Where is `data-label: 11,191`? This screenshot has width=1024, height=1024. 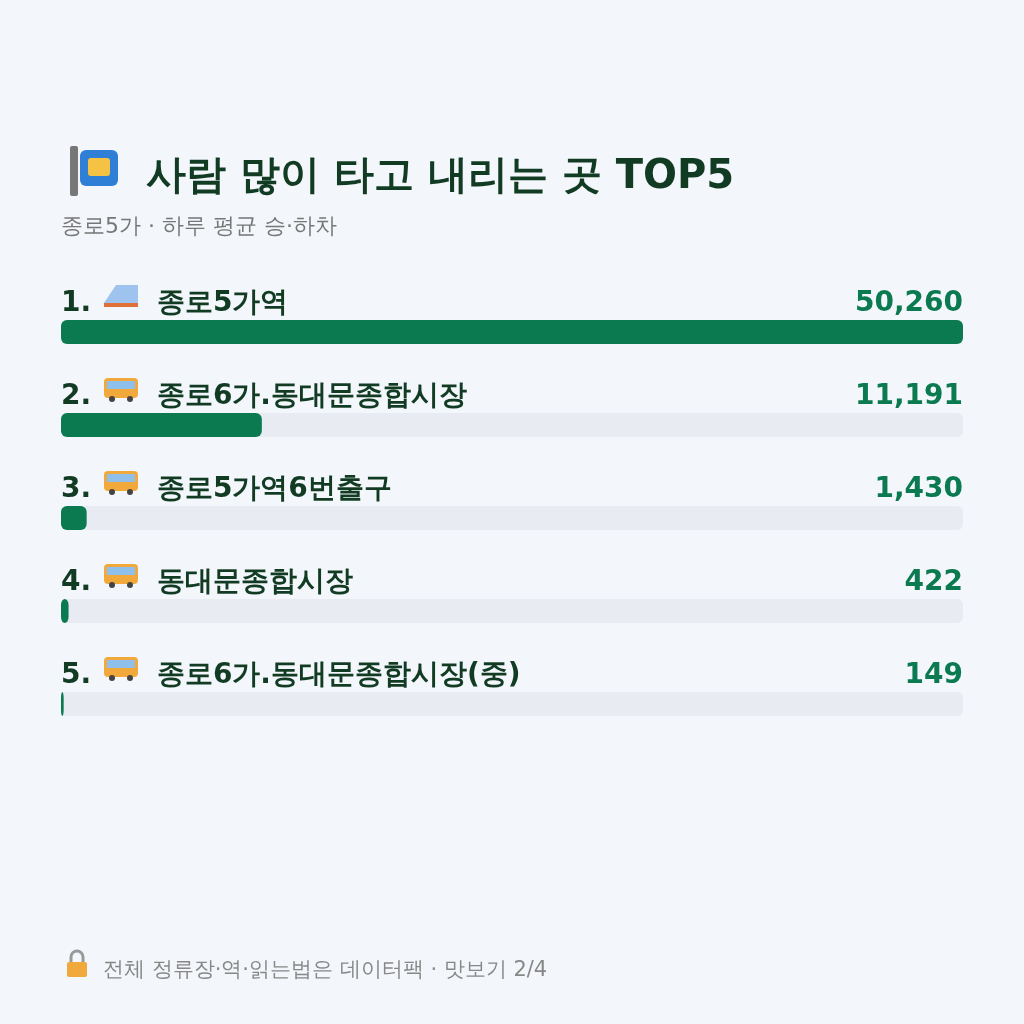 data-label: 11,191 is located at coordinates (908, 394).